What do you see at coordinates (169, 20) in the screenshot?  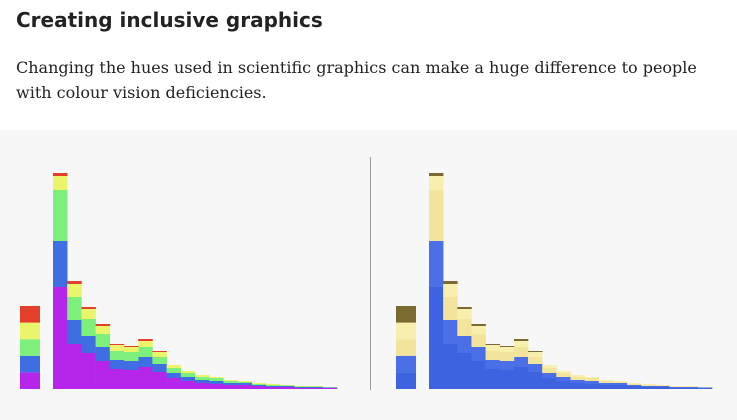 I see `title: Creating inclusive graphics` at bounding box center [169, 20].